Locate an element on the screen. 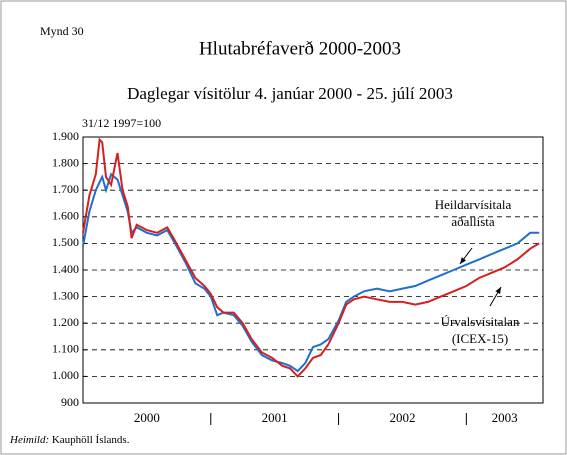 The image size is (567, 455). y-tick-label: 1.200 is located at coordinates (65, 322).